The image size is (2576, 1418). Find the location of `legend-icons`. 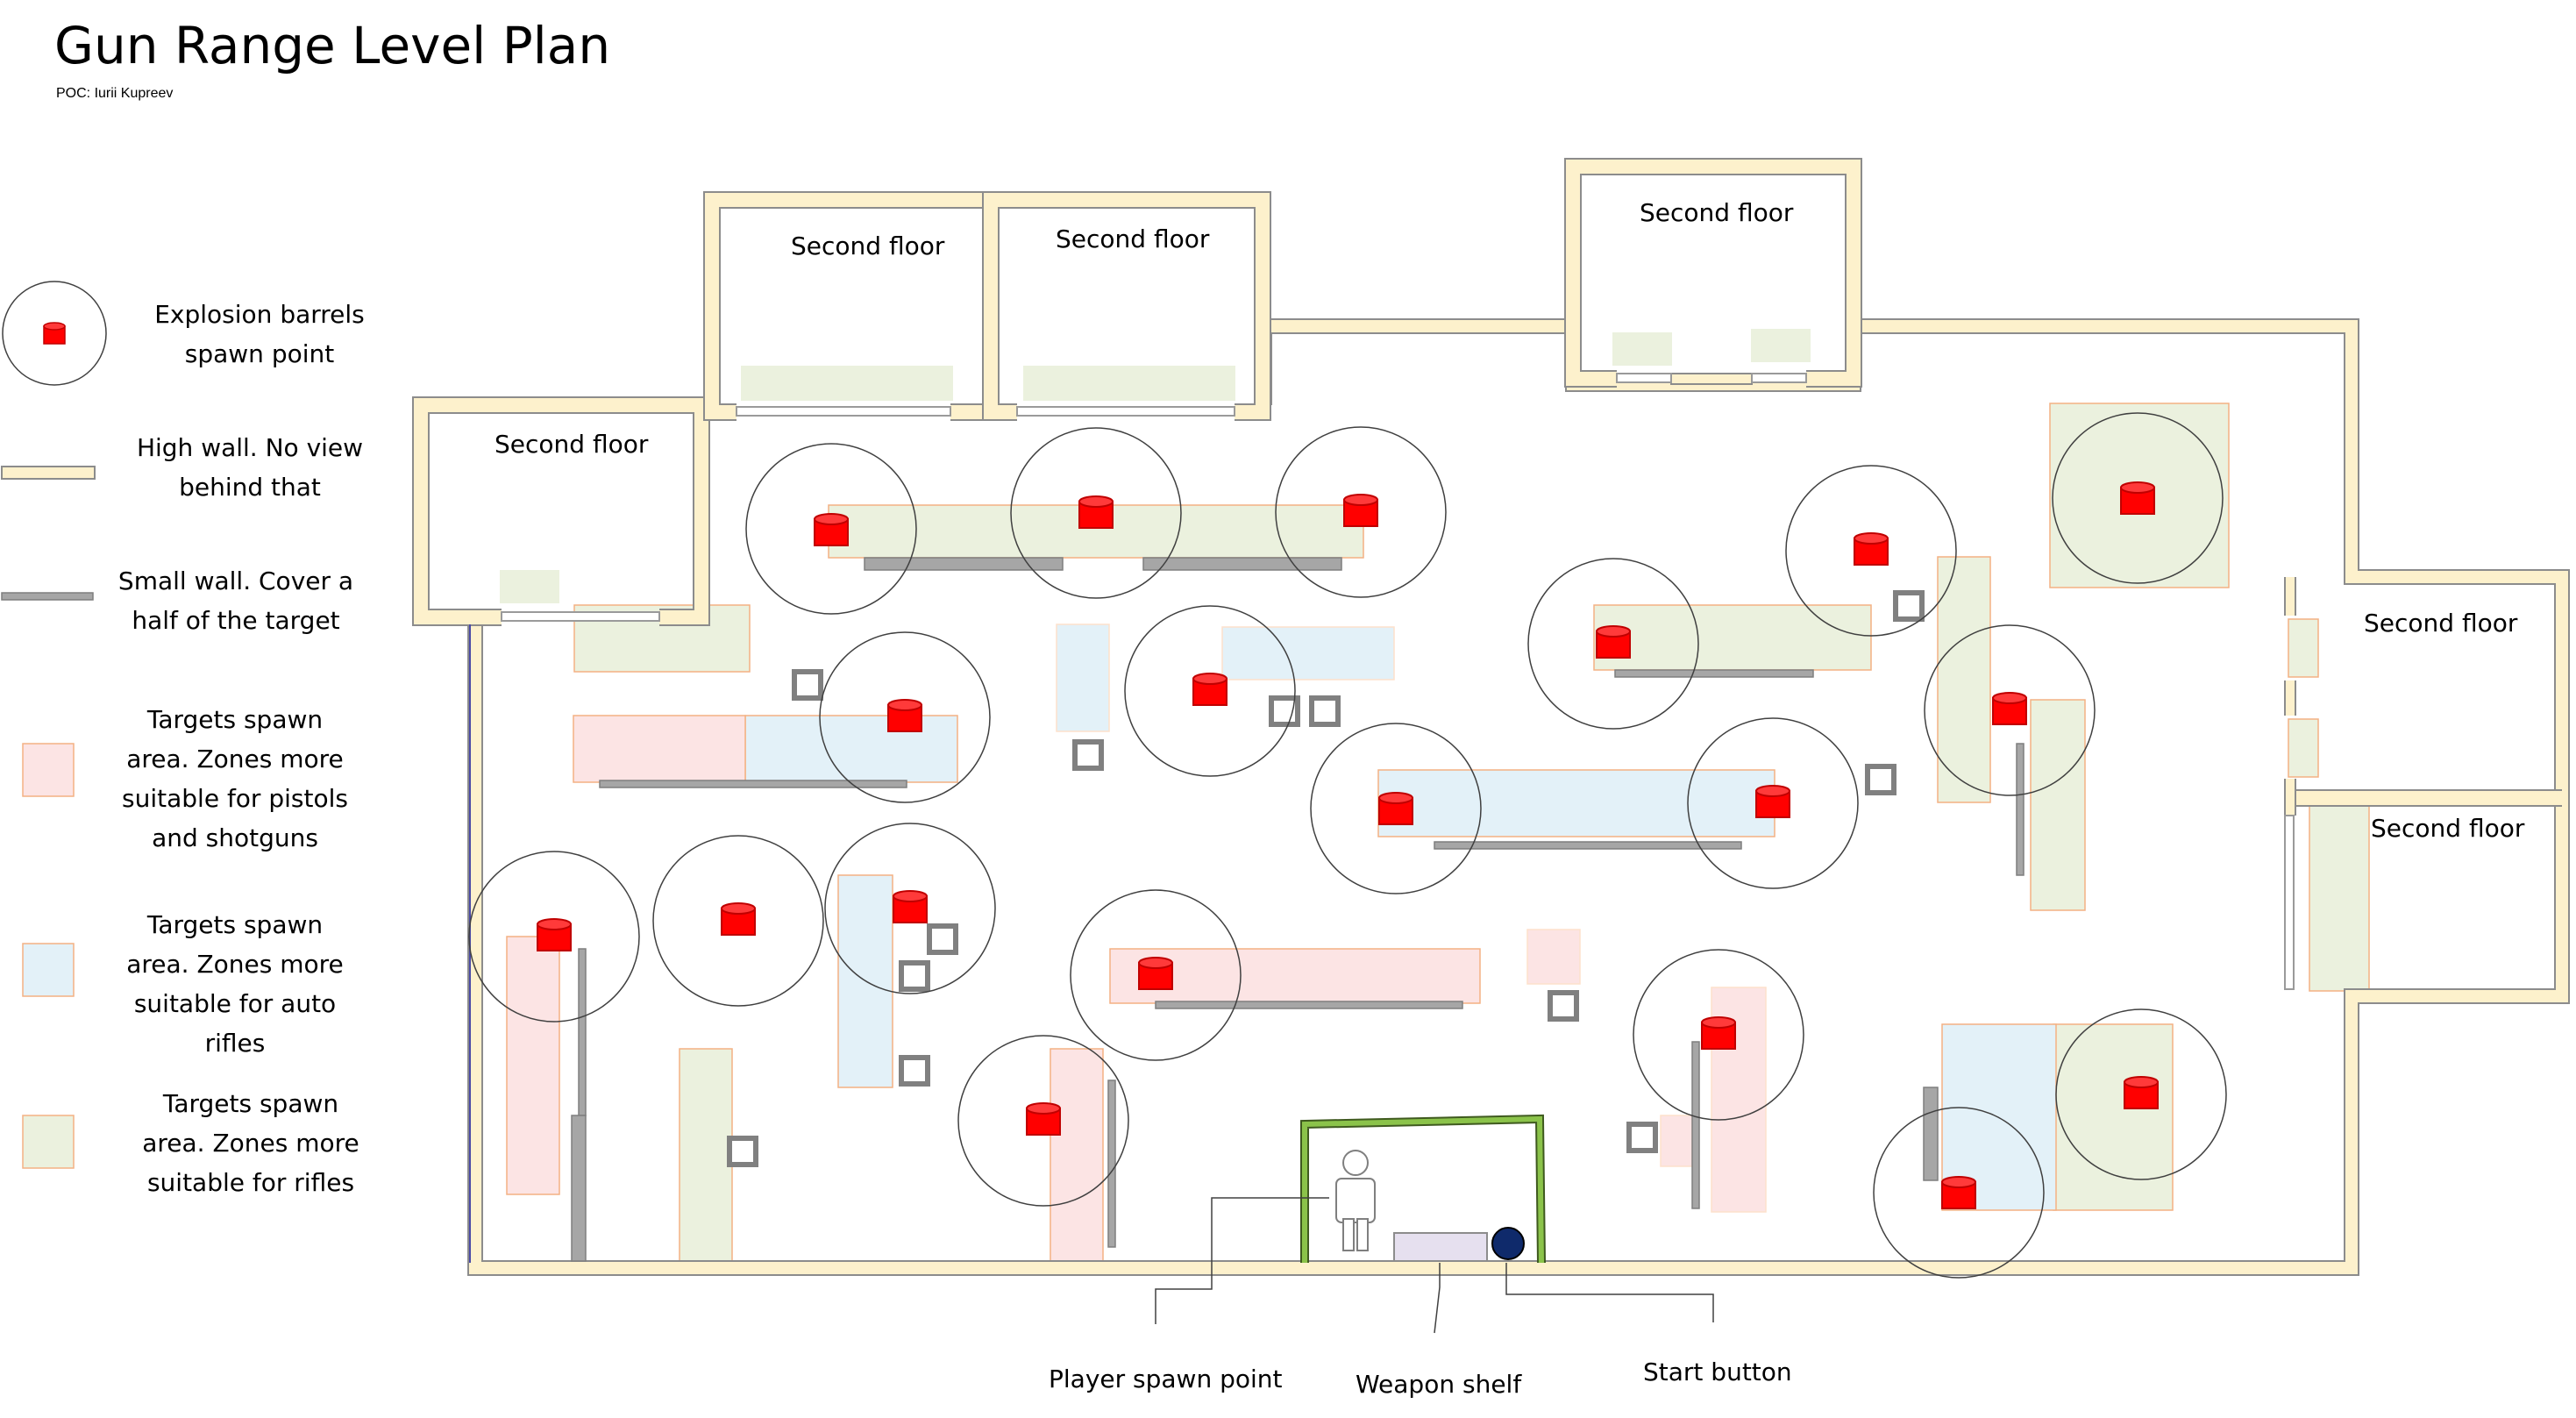

legend-icons is located at coordinates (54, 725).